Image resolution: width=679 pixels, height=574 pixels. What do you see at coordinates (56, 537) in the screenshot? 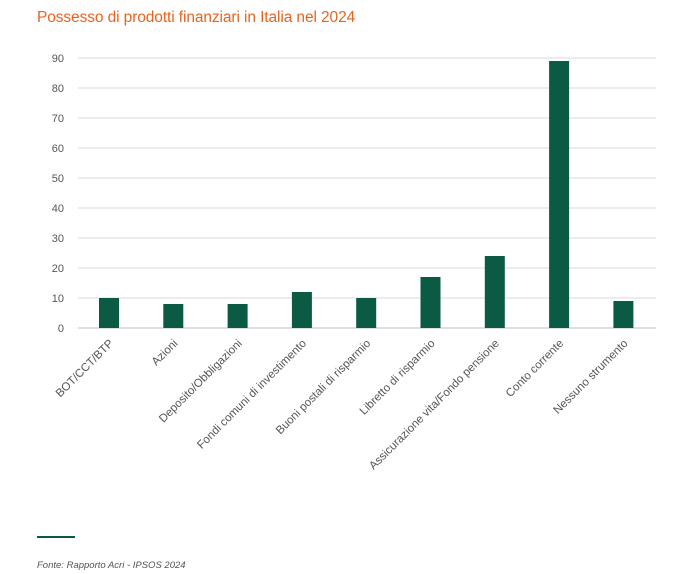
I see `source-divider` at bounding box center [56, 537].